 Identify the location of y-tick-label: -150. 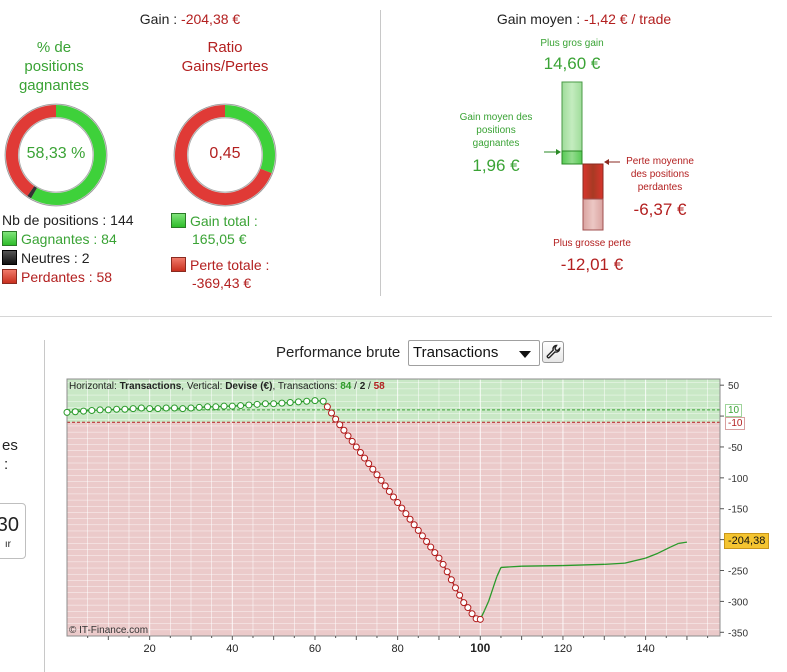
(738, 510).